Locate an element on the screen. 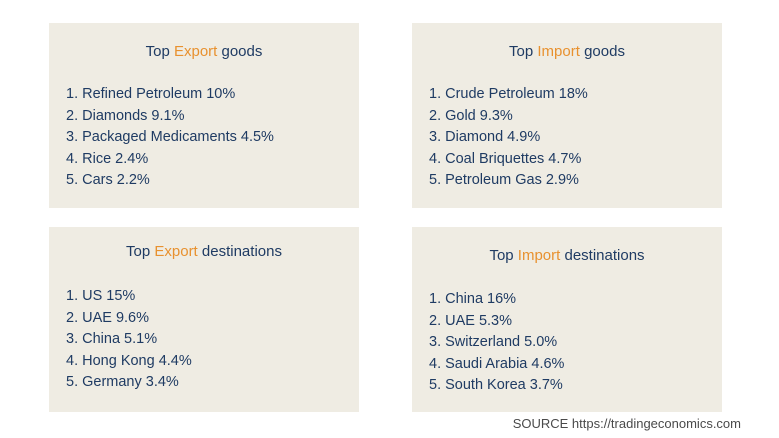 This screenshot has height=438, width=779. card-title: Top Export goods is located at coordinates (204, 51).